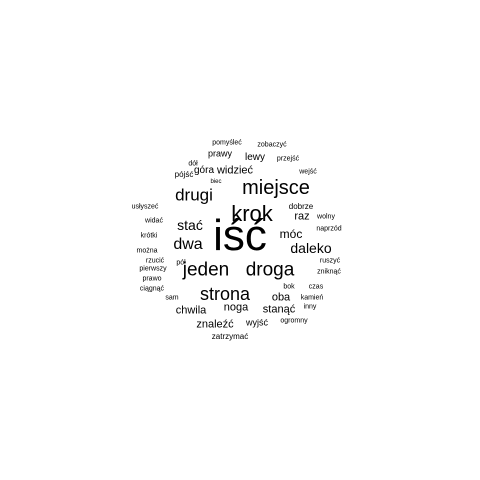 The width and height of the screenshot is (480, 480). Describe the element at coordinates (204, 170) in the screenshot. I see `word-cloud-word: góra` at that location.